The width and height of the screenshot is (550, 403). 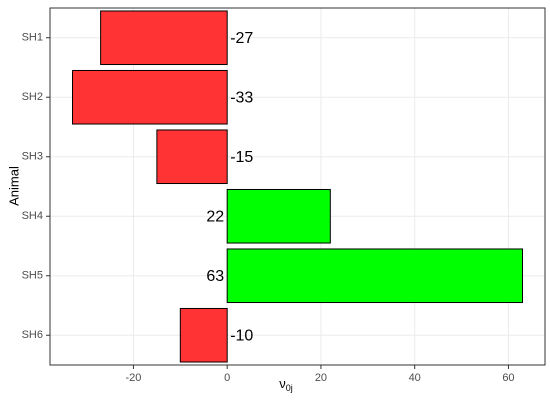 What do you see at coordinates (241, 38) in the screenshot?
I see `value-label: -27` at bounding box center [241, 38].